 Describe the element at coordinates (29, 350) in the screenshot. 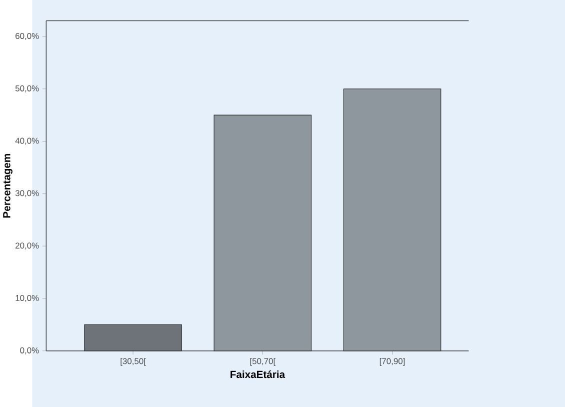

I see `y-tick-label: 0,0%` at that location.